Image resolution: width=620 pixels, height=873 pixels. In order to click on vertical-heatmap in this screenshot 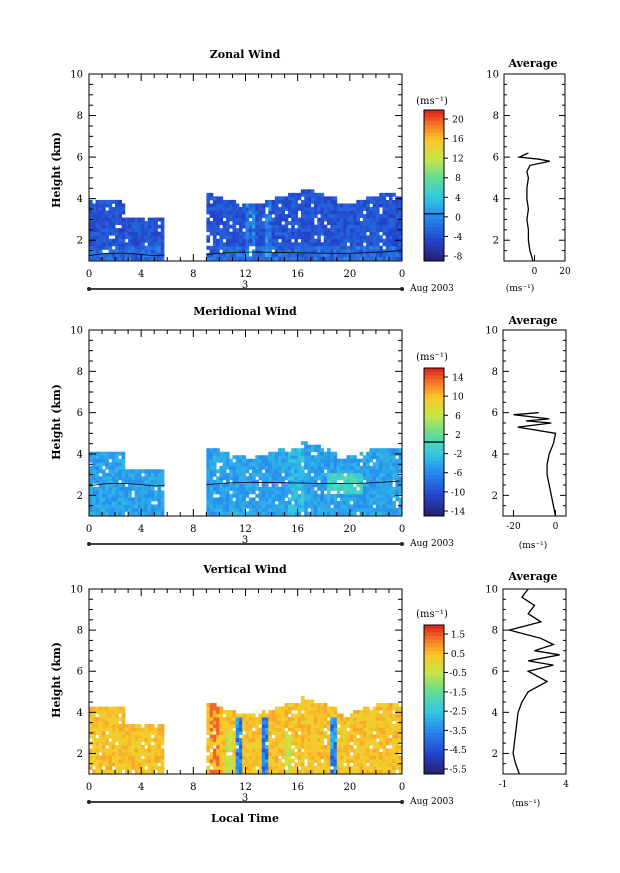, I will do `click(246, 735)`.